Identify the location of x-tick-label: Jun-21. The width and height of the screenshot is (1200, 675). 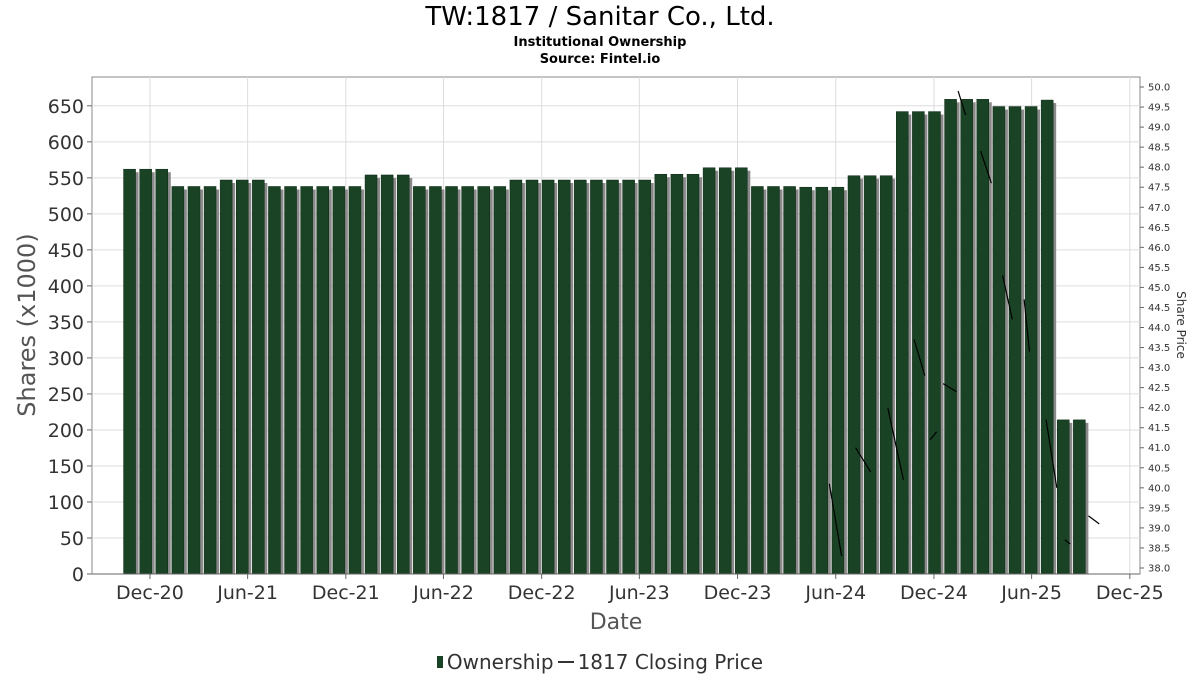
(247, 593).